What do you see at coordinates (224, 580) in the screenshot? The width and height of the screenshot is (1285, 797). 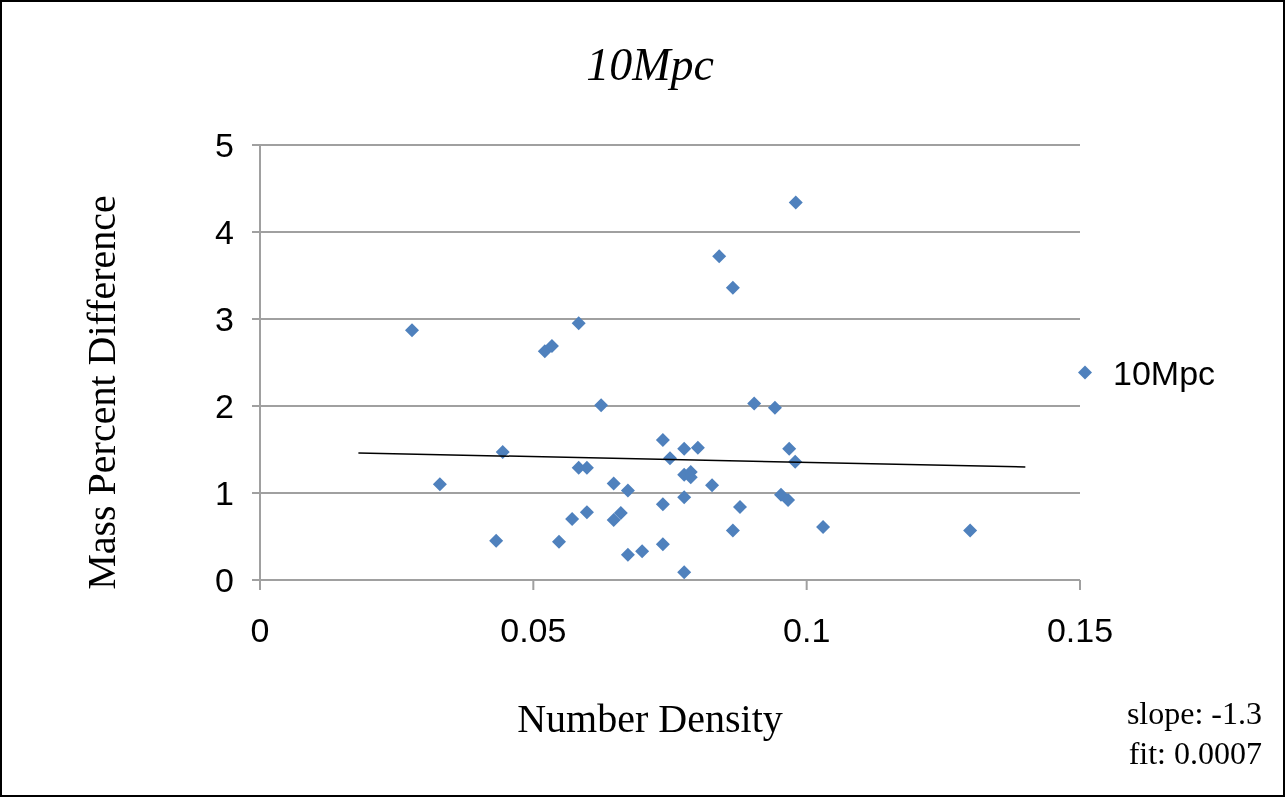 I see `y-tick-label: 0` at bounding box center [224, 580].